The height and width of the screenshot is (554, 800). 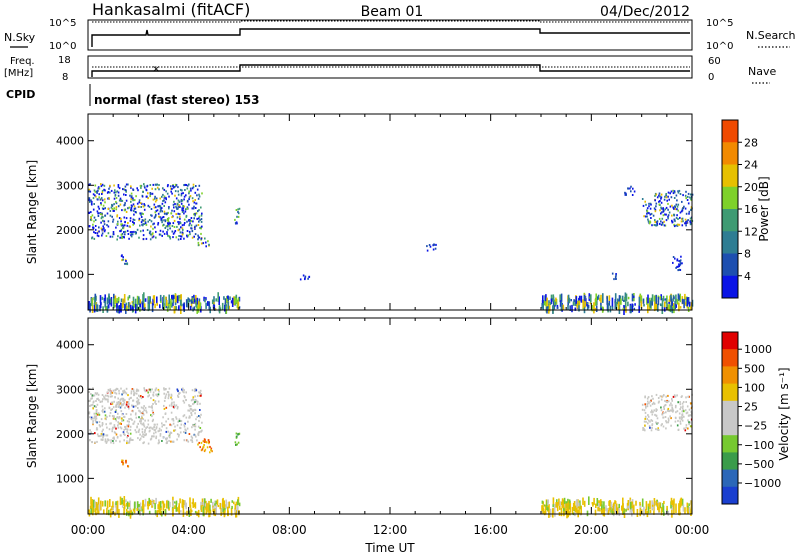 What do you see at coordinates (730, 427) in the screenshot?
I see `colorbar-segment` at bounding box center [730, 427].